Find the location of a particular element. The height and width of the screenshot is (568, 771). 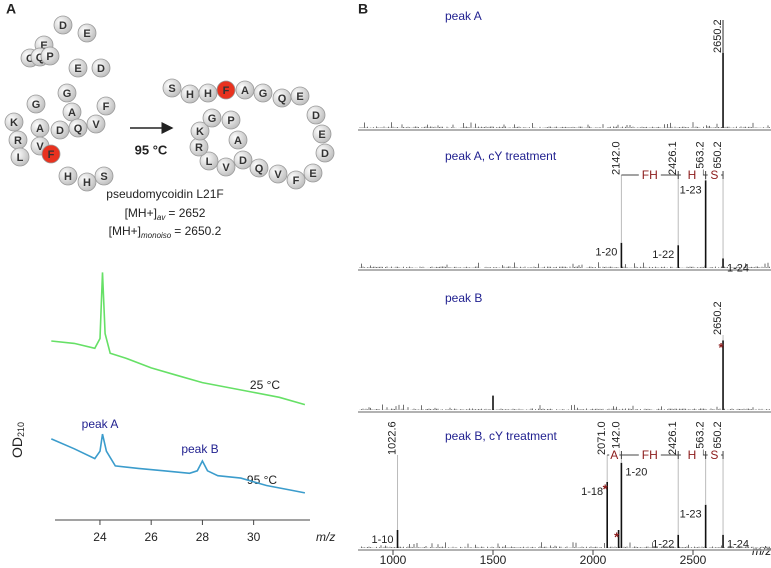

peak-label: 2426.1 is located at coordinates (673, 438).